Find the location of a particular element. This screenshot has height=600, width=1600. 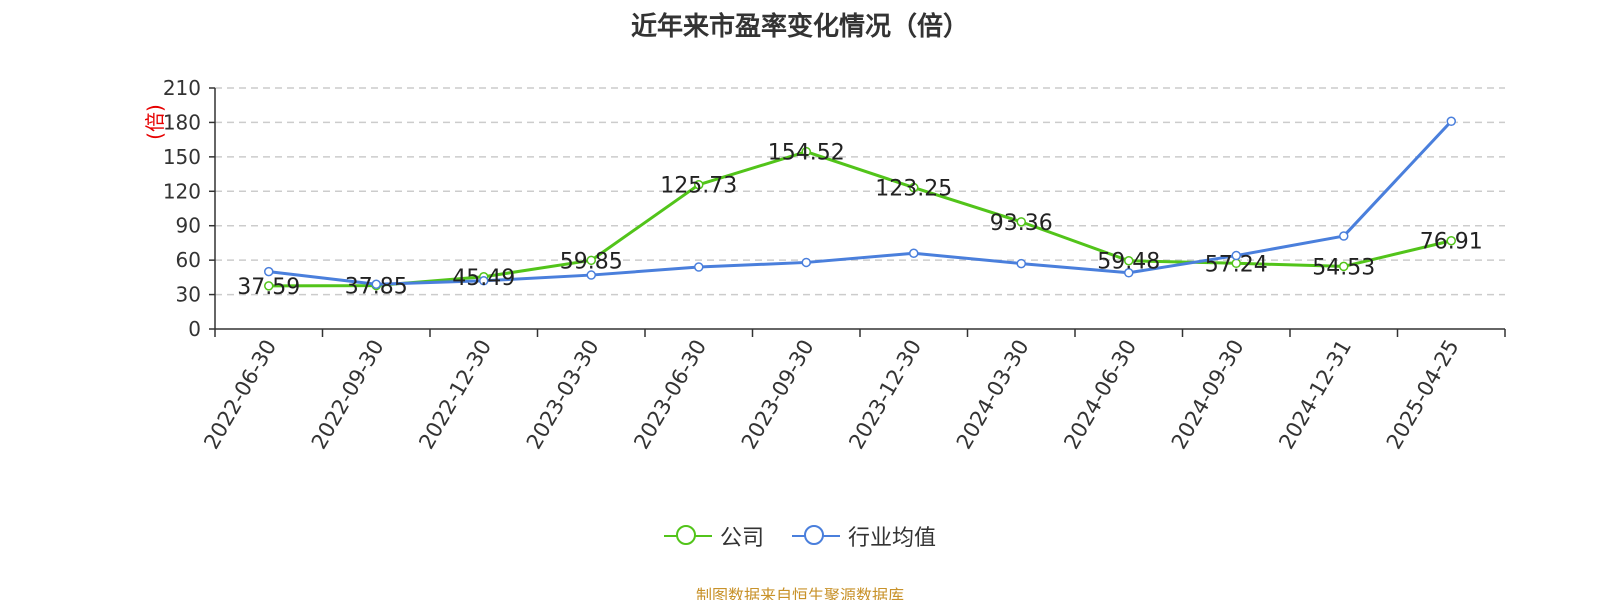

y-tick-label: 210 is located at coordinates (182, 88).